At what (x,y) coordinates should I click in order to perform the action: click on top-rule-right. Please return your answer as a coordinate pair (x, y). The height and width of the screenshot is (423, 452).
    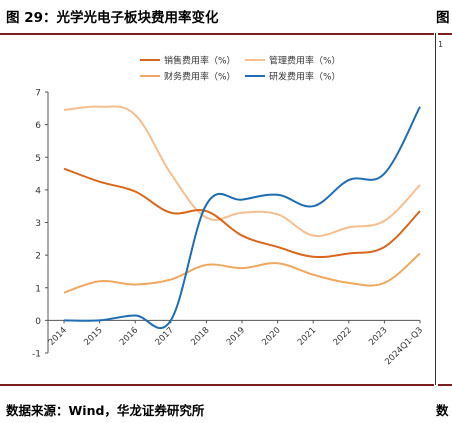
    Looking at the image, I should click on (445, 34).